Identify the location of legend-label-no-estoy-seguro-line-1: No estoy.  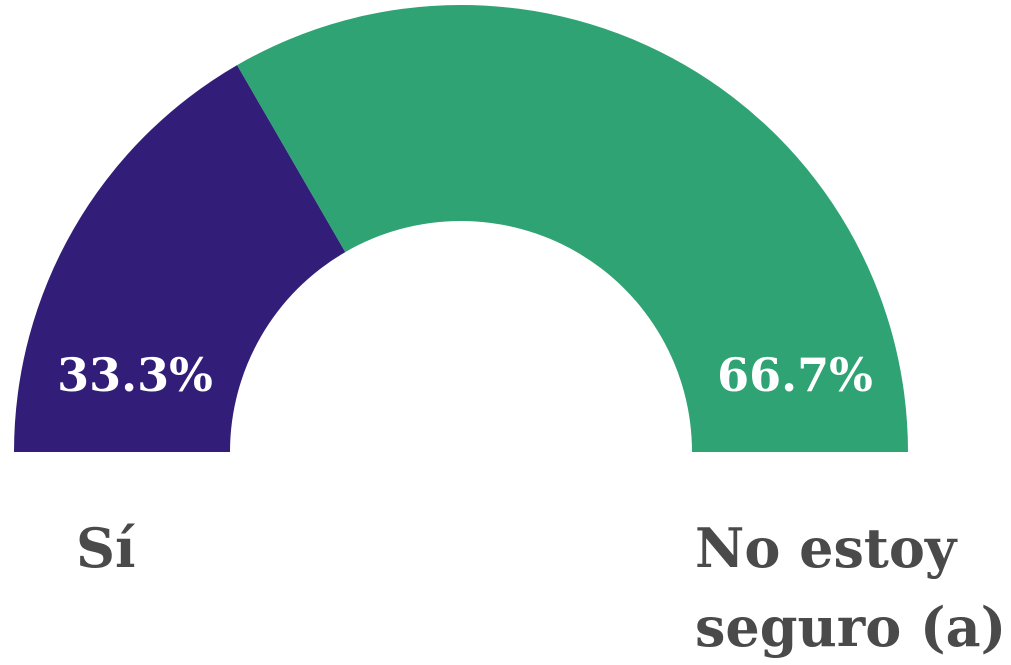
(826, 548).